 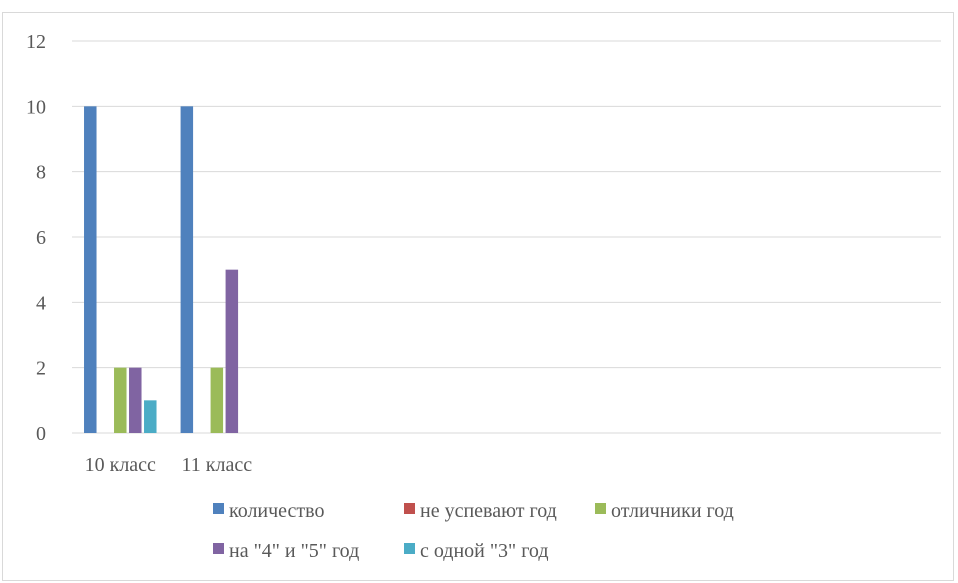 I want to click on y-tick-label: 6, so click(x=41, y=238).